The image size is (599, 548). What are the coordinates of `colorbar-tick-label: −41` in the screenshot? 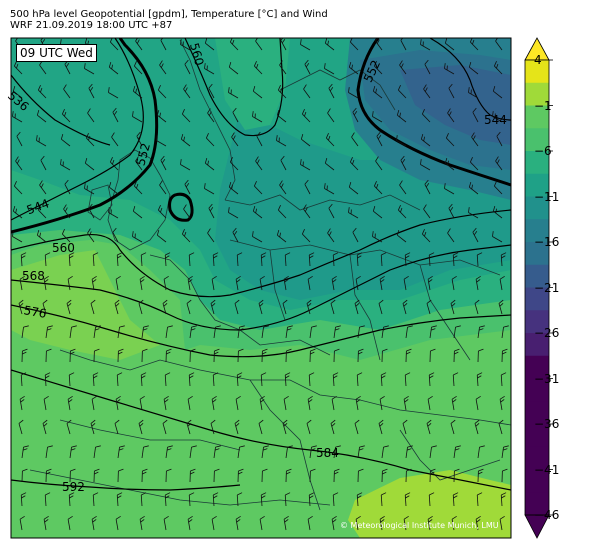 It's located at (547, 469).